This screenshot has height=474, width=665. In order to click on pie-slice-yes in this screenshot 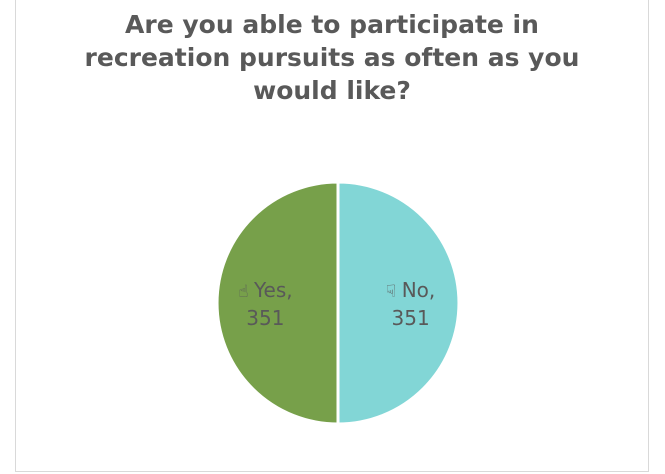, I will do `click(277, 303)`.